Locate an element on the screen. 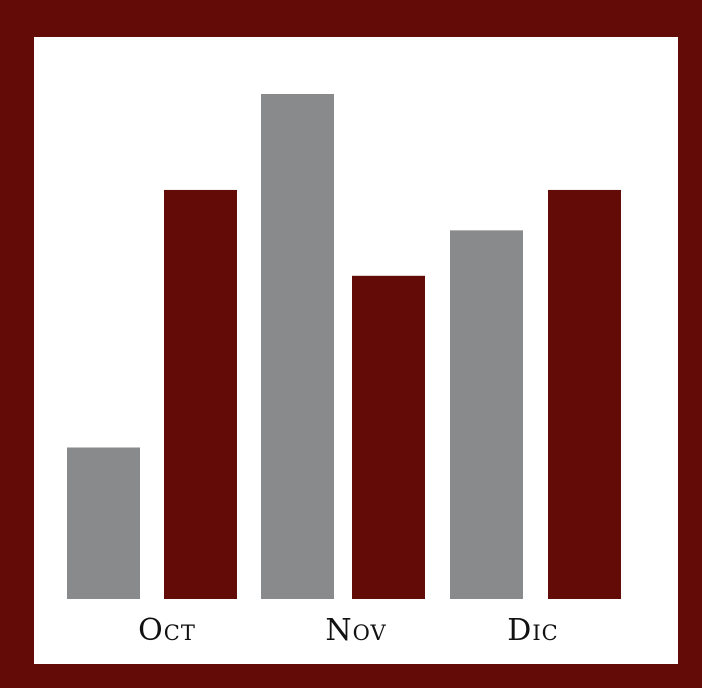 The image size is (702, 688). category-labels: Oct Nov Dic is located at coordinates (348, 630).